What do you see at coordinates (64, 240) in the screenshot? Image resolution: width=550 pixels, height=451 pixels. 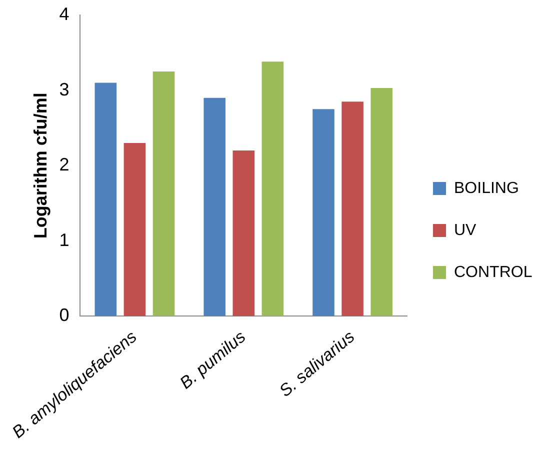 I see `y-tick-label: 1` at bounding box center [64, 240].